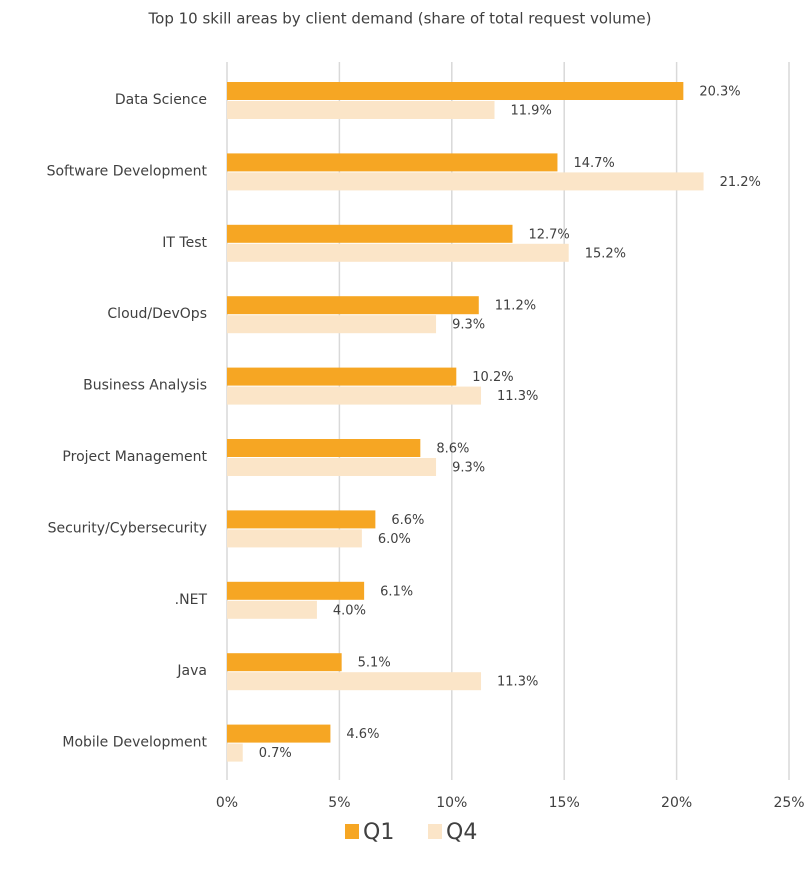 Image resolution: width=807 pixels, height=872 pixels. I want to click on y-tick-label: Cloud/DevOps, so click(157, 314).